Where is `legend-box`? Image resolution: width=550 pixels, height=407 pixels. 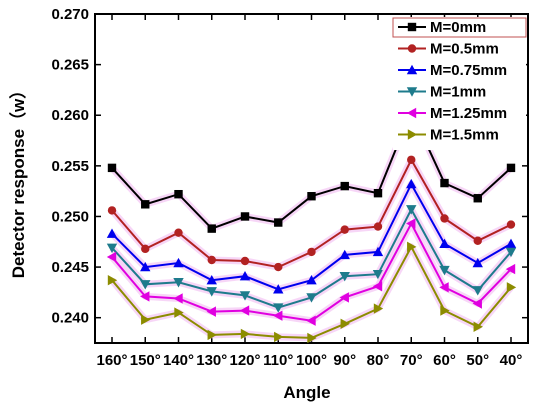
legend-box is located at coordinates (459, 83).